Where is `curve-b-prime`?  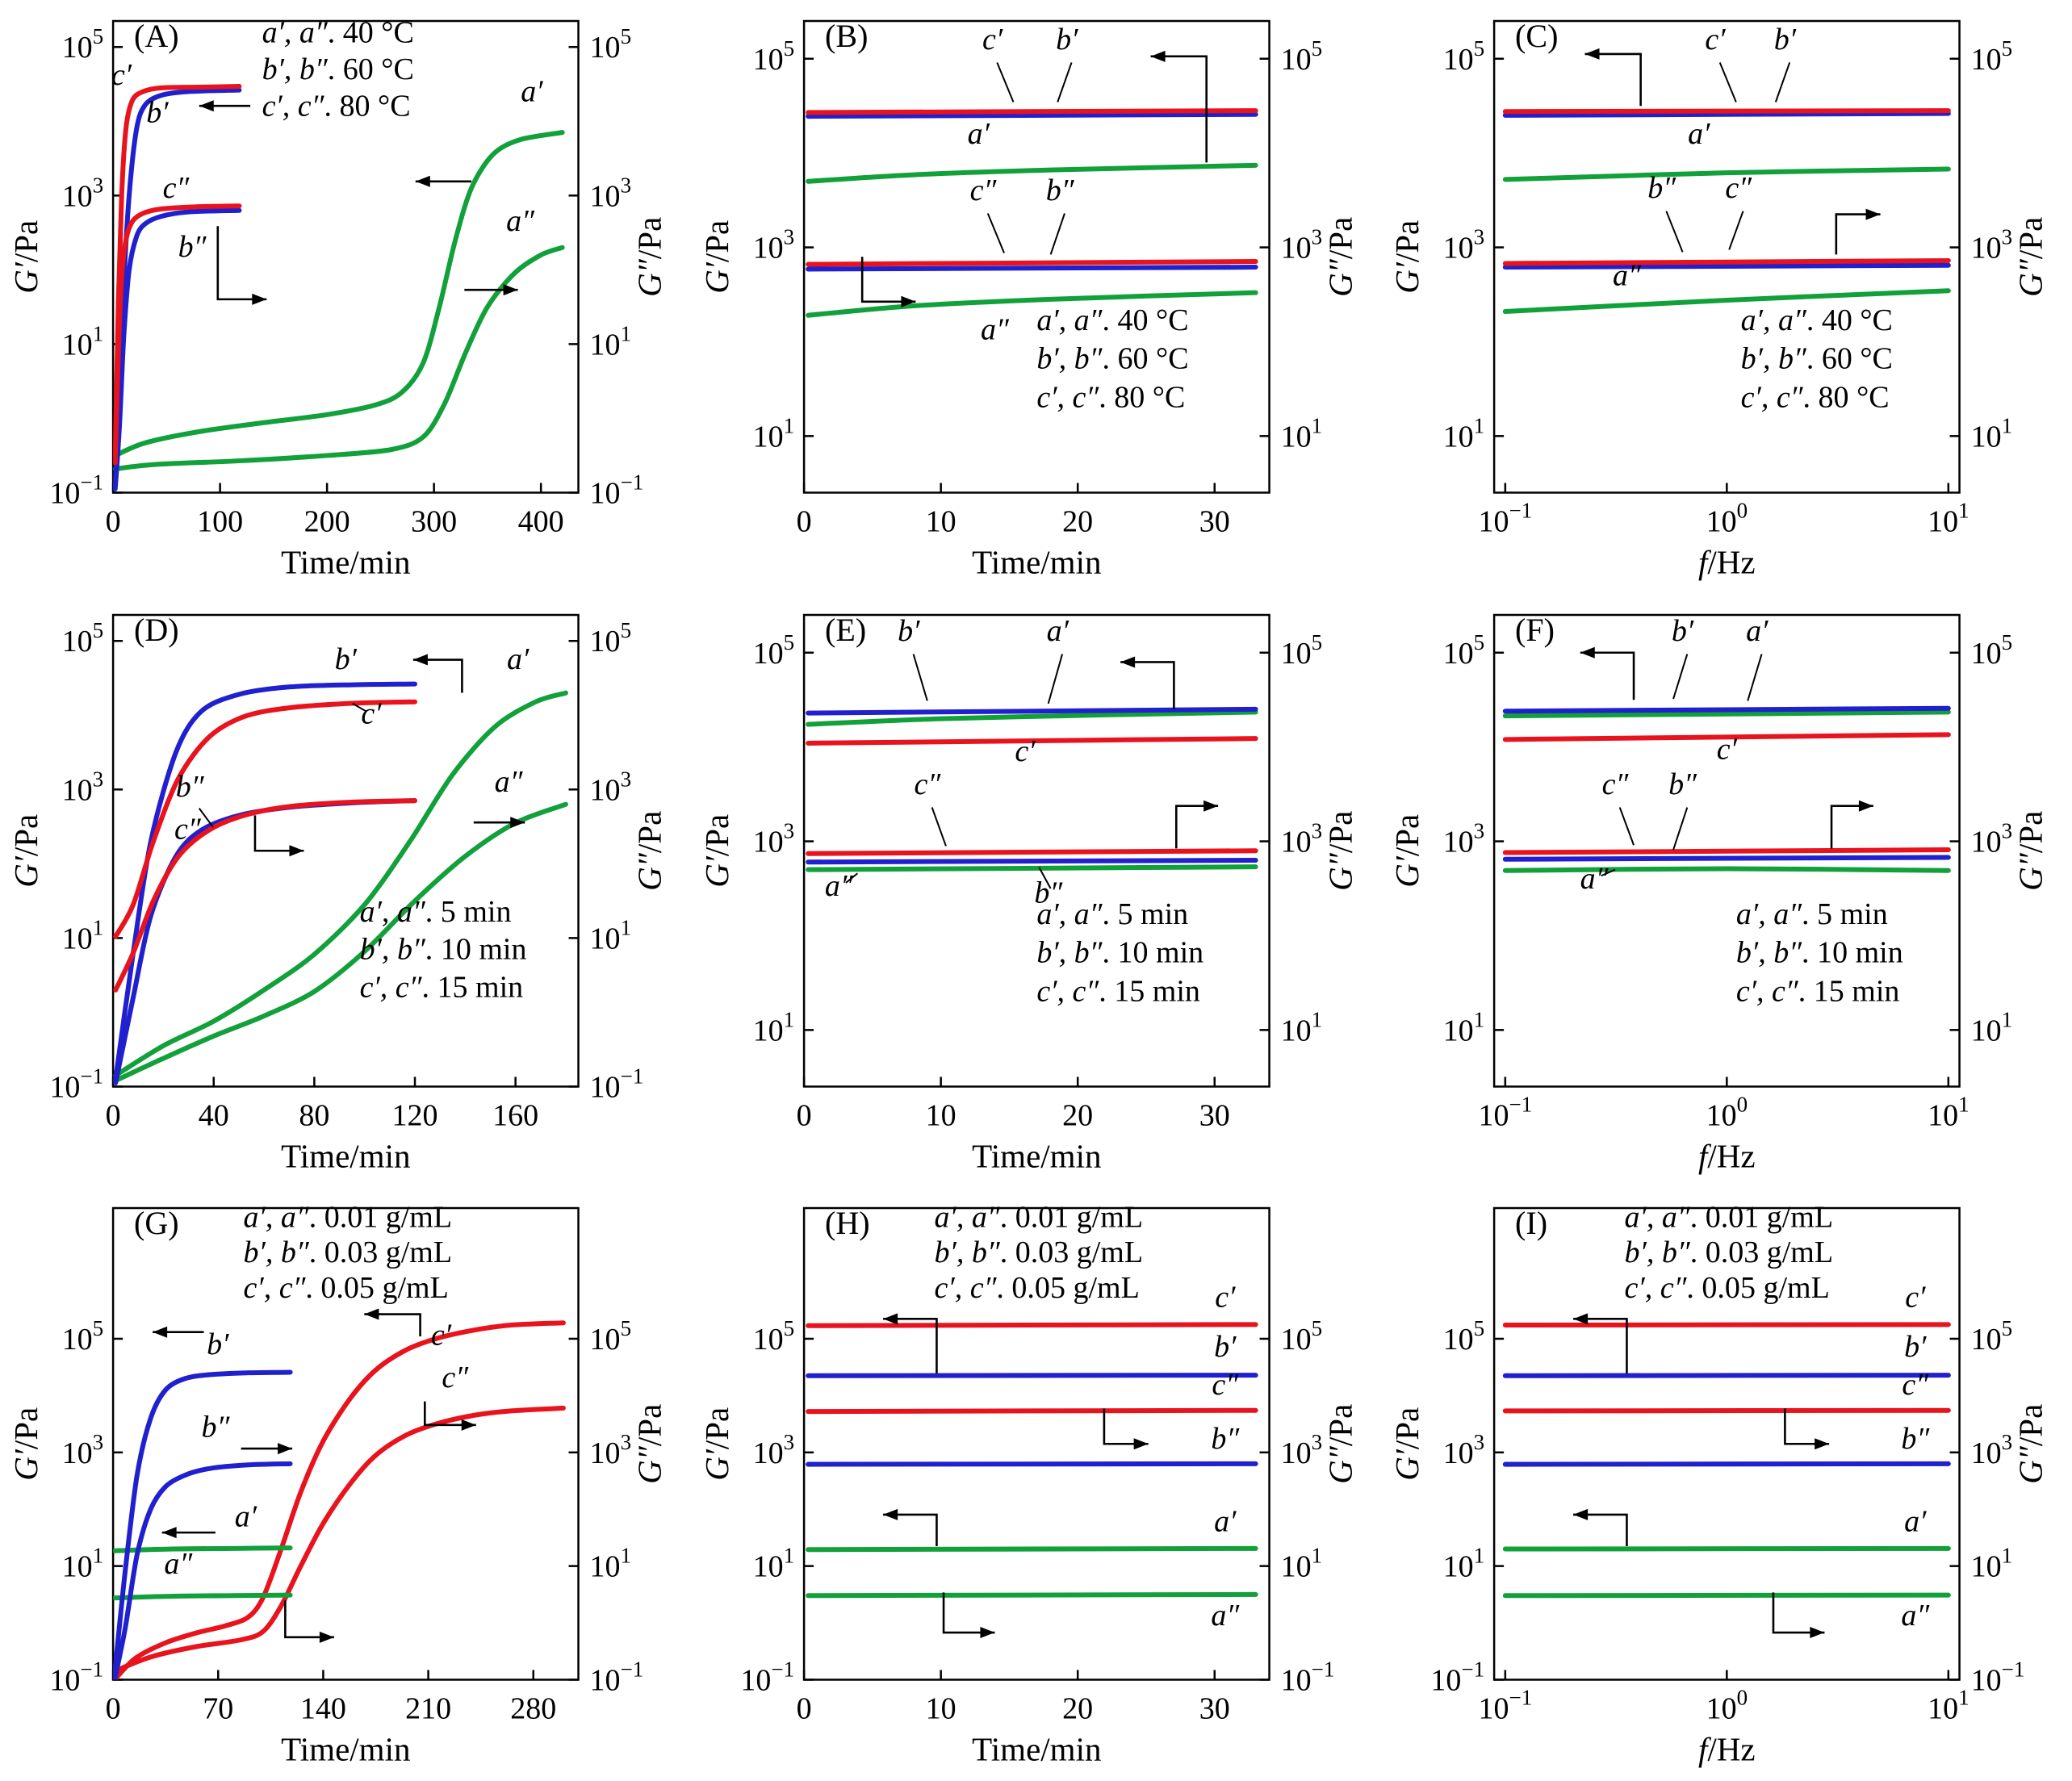
curve-b-prime is located at coordinates (1031, 1375).